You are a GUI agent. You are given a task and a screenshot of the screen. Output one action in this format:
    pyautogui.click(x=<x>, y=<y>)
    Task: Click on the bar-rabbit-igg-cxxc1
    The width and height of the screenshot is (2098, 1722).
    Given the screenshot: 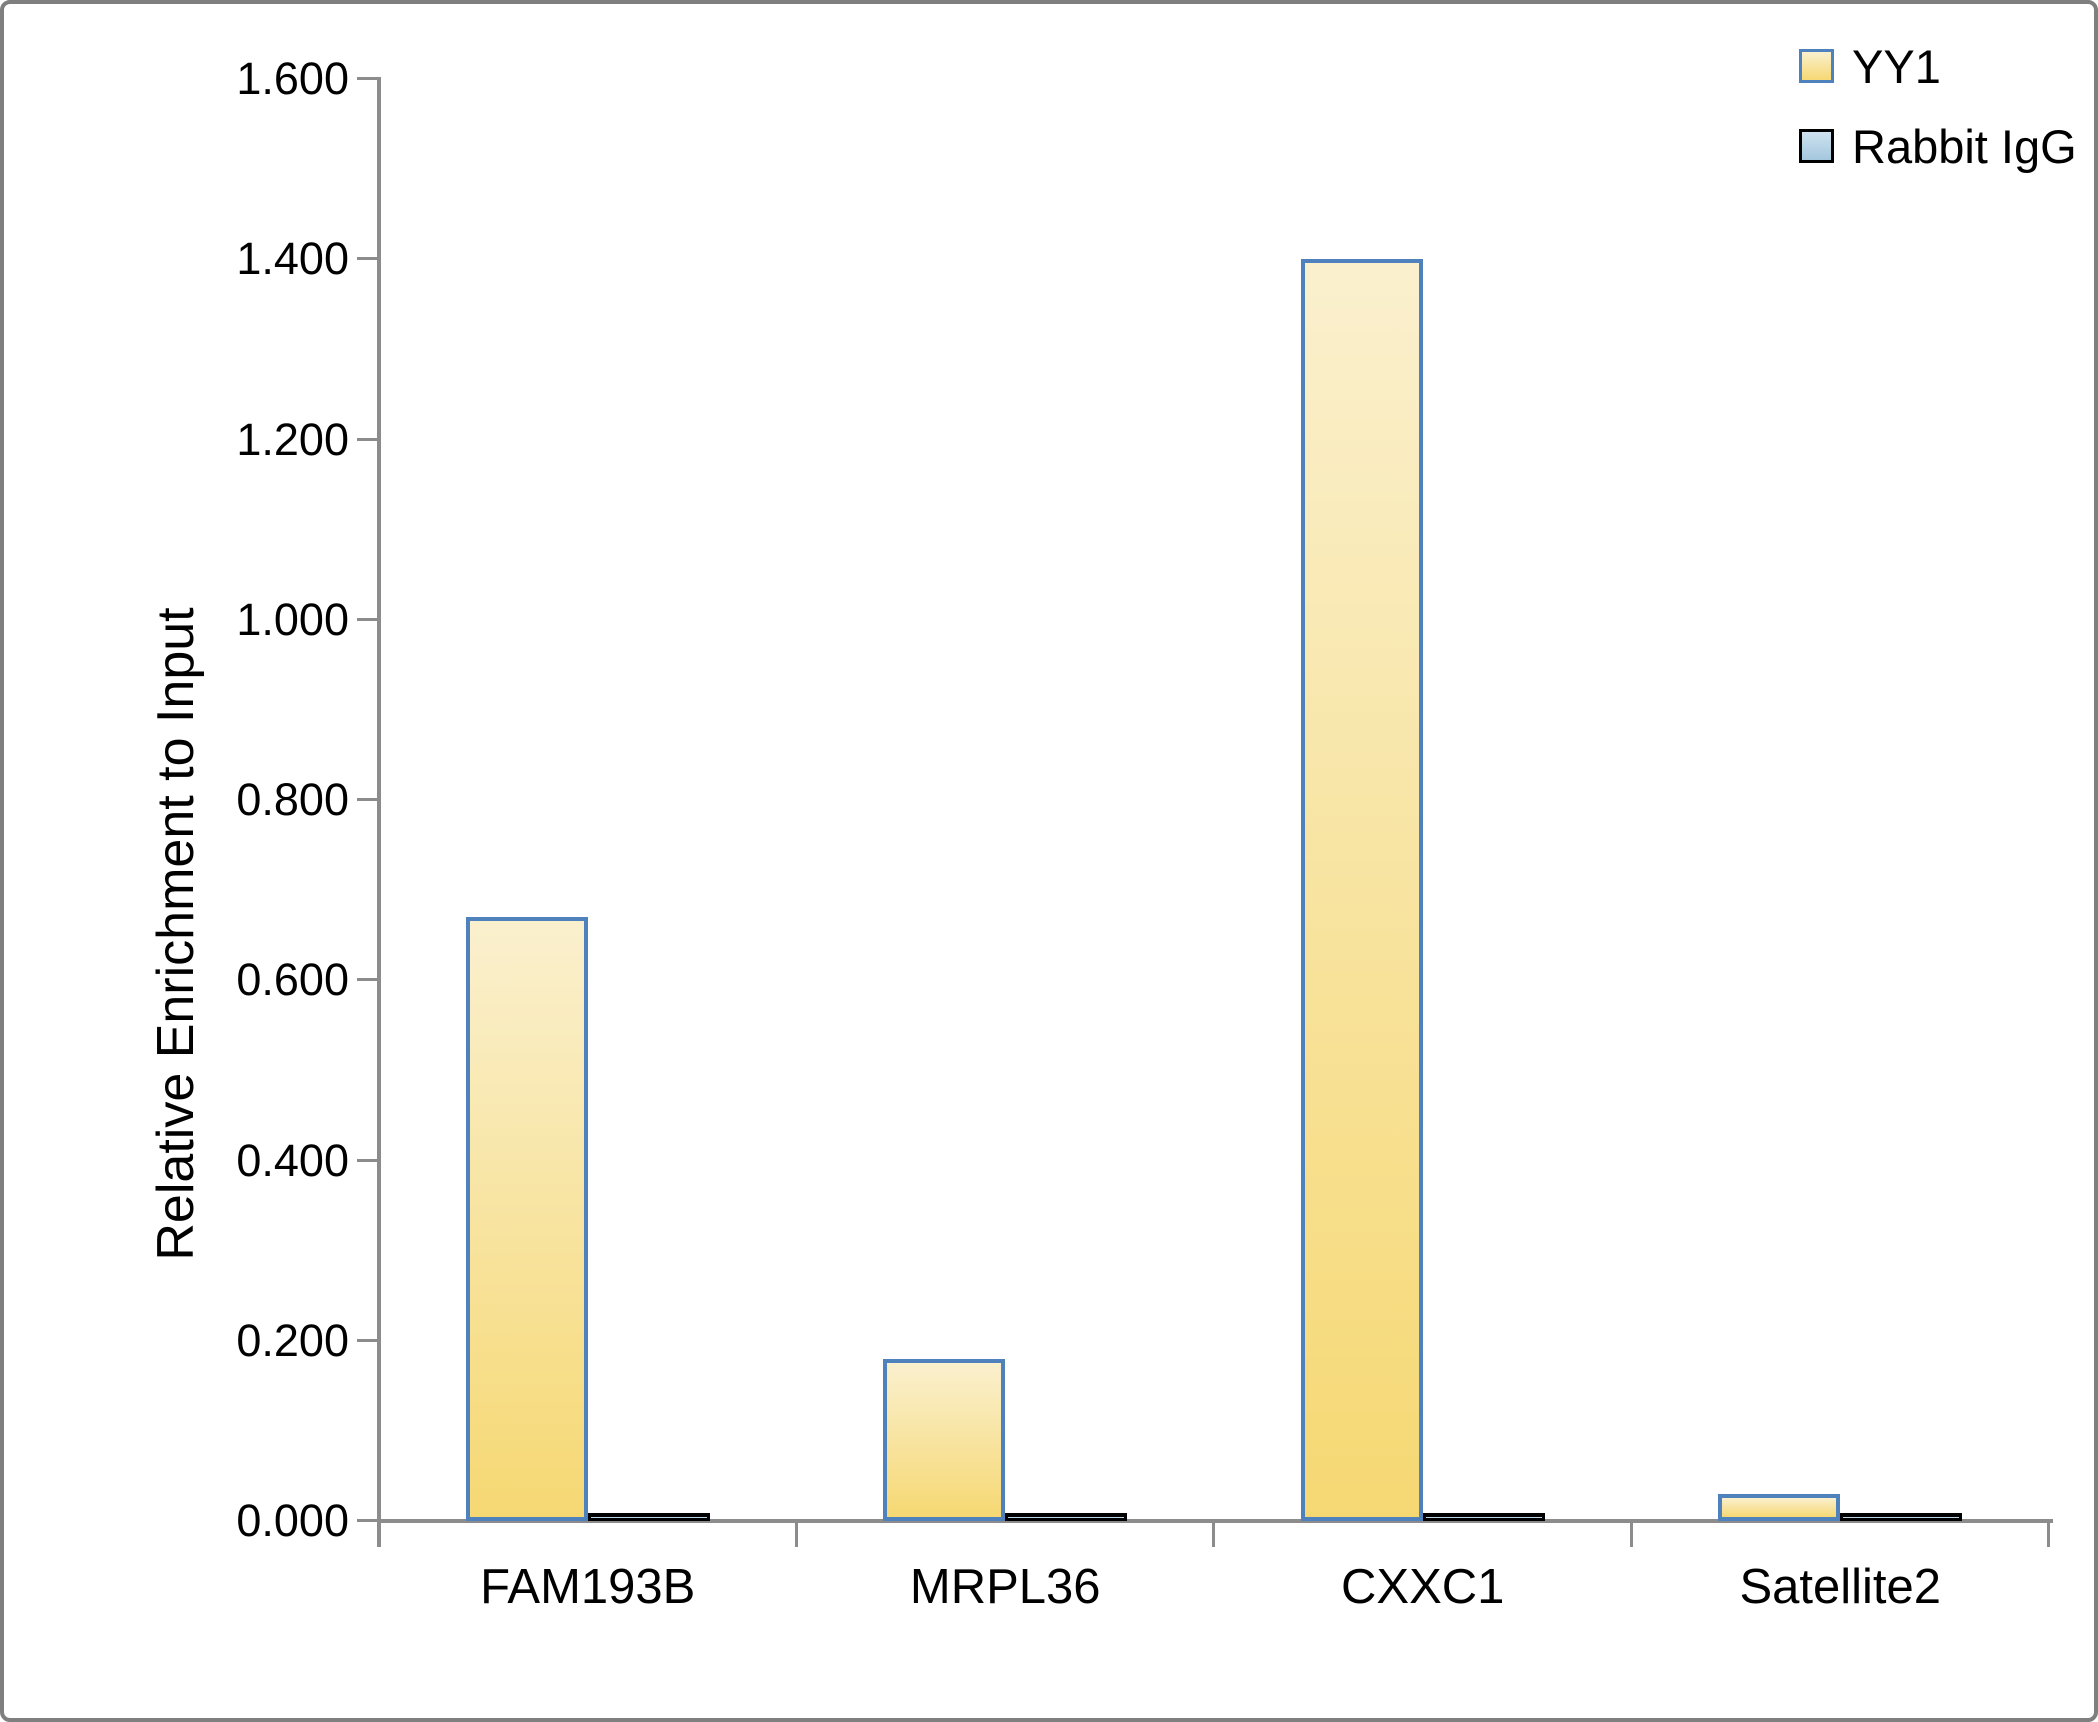 What is the action you would take?
    pyautogui.click(x=1483, y=1517)
    